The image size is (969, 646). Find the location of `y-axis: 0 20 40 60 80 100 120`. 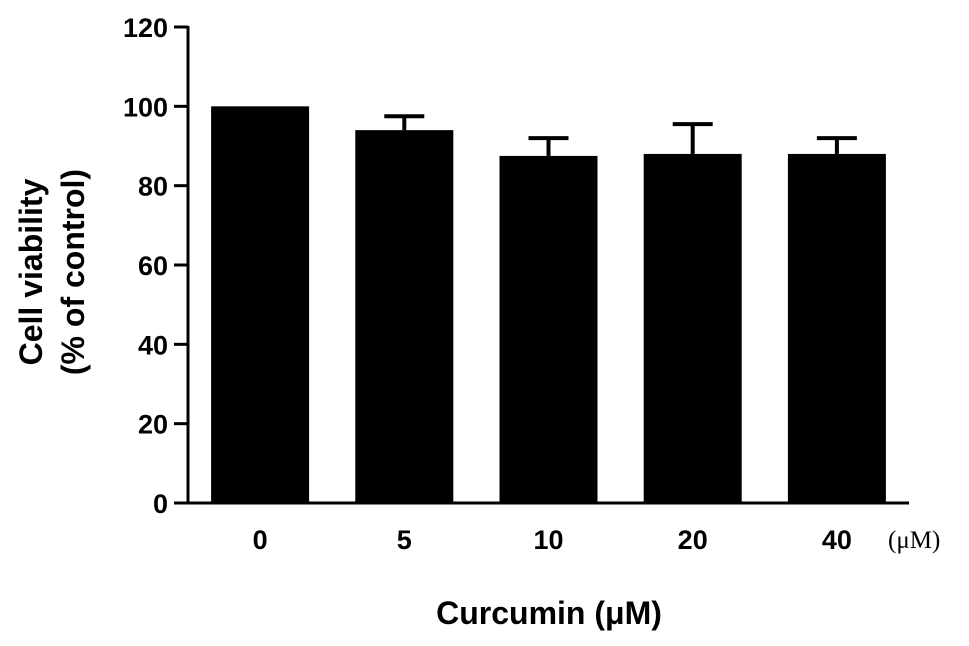

y-axis: 0 20 40 60 80 100 120 is located at coordinates (156, 266).